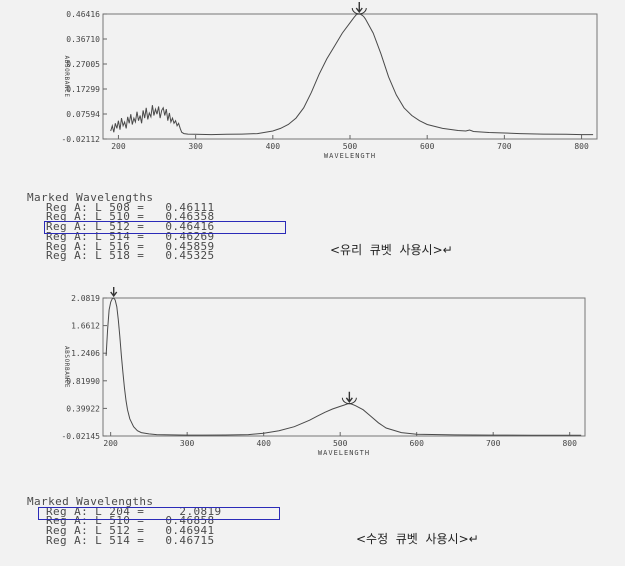 The height and width of the screenshot is (566, 625). What do you see at coordinates (85, 353) in the screenshot?
I see `y-tick-label: 1.2406` at bounding box center [85, 353].